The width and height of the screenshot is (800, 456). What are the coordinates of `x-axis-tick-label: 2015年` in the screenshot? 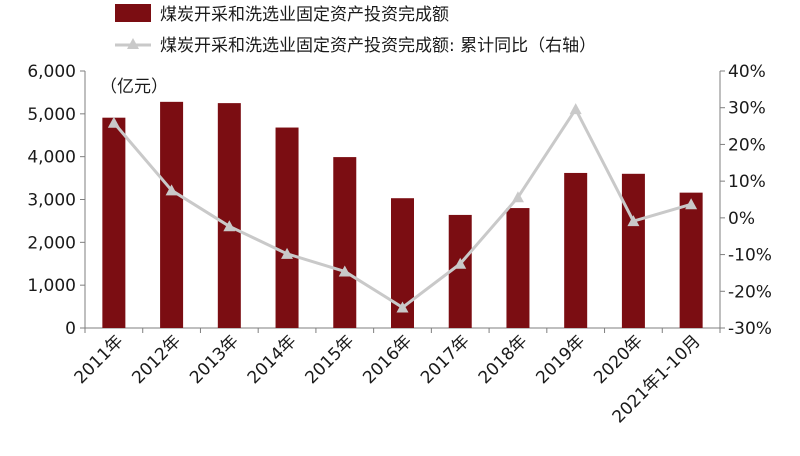 It's located at (330, 359).